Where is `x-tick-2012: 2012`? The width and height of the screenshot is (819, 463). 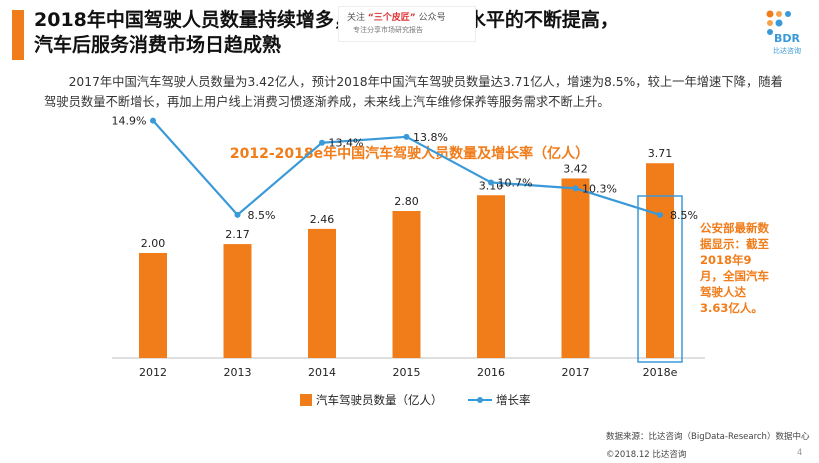 x-tick-2012: 2012 is located at coordinates (153, 372).